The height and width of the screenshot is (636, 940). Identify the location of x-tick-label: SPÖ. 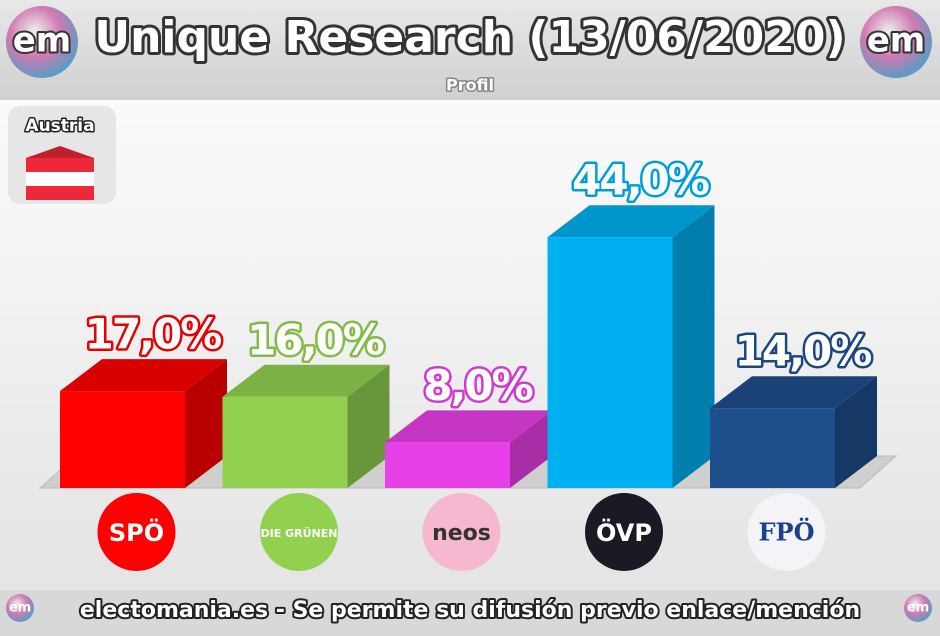
(136, 532).